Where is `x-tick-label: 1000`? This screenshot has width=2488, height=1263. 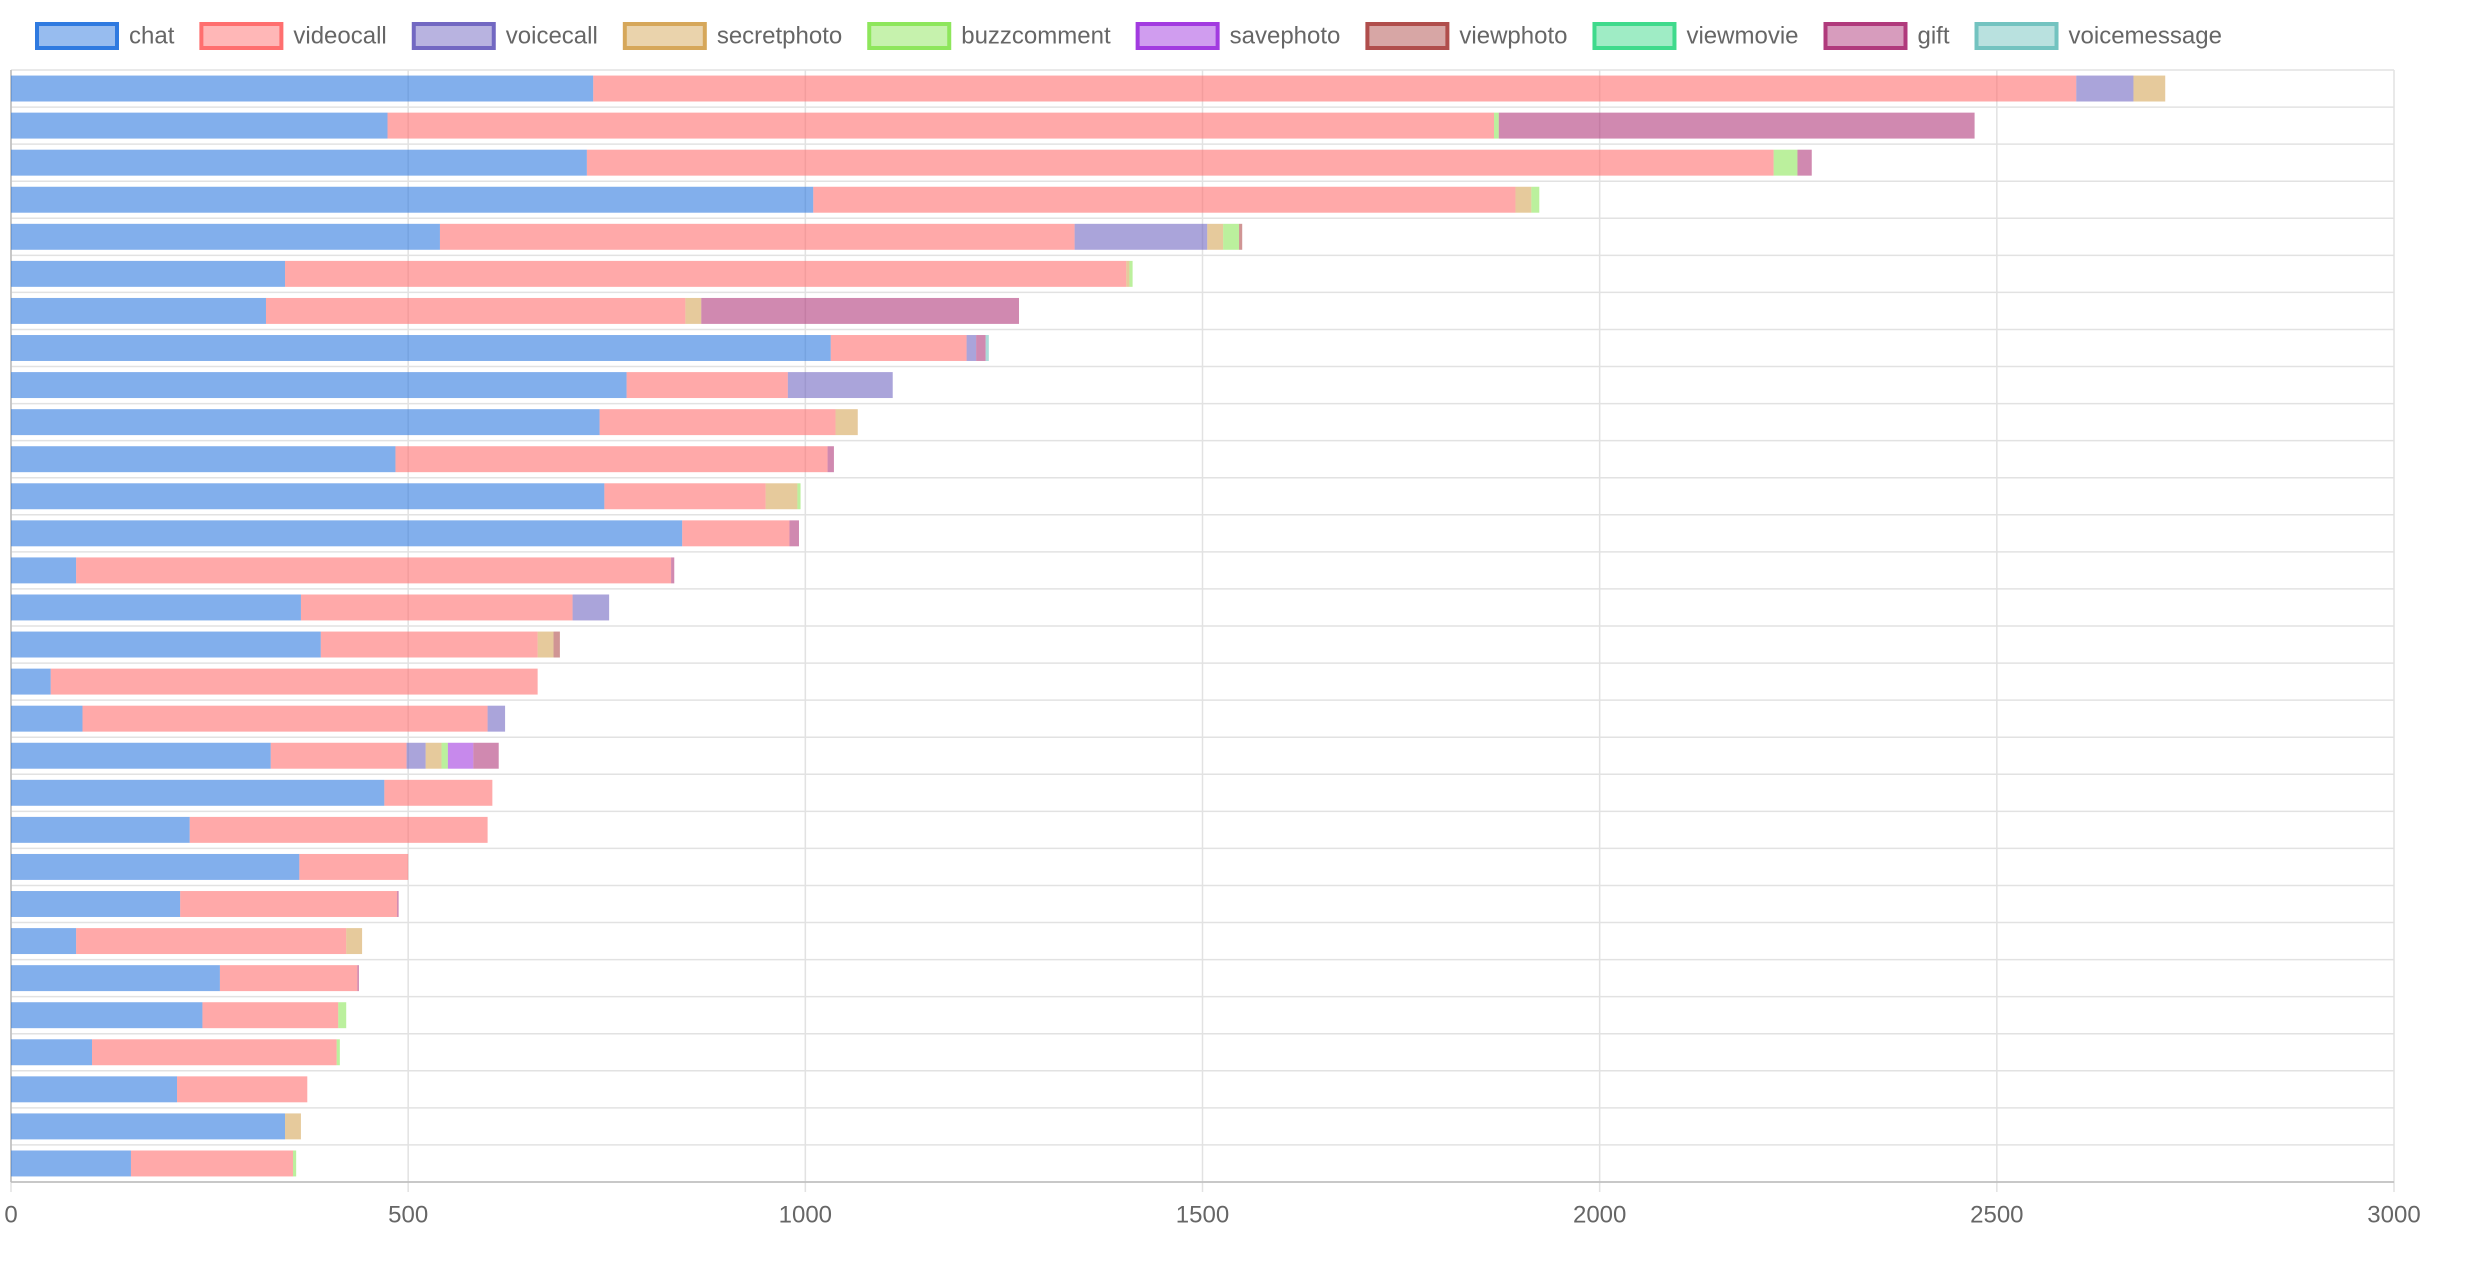
x-tick-label: 1000 is located at coordinates (805, 1214).